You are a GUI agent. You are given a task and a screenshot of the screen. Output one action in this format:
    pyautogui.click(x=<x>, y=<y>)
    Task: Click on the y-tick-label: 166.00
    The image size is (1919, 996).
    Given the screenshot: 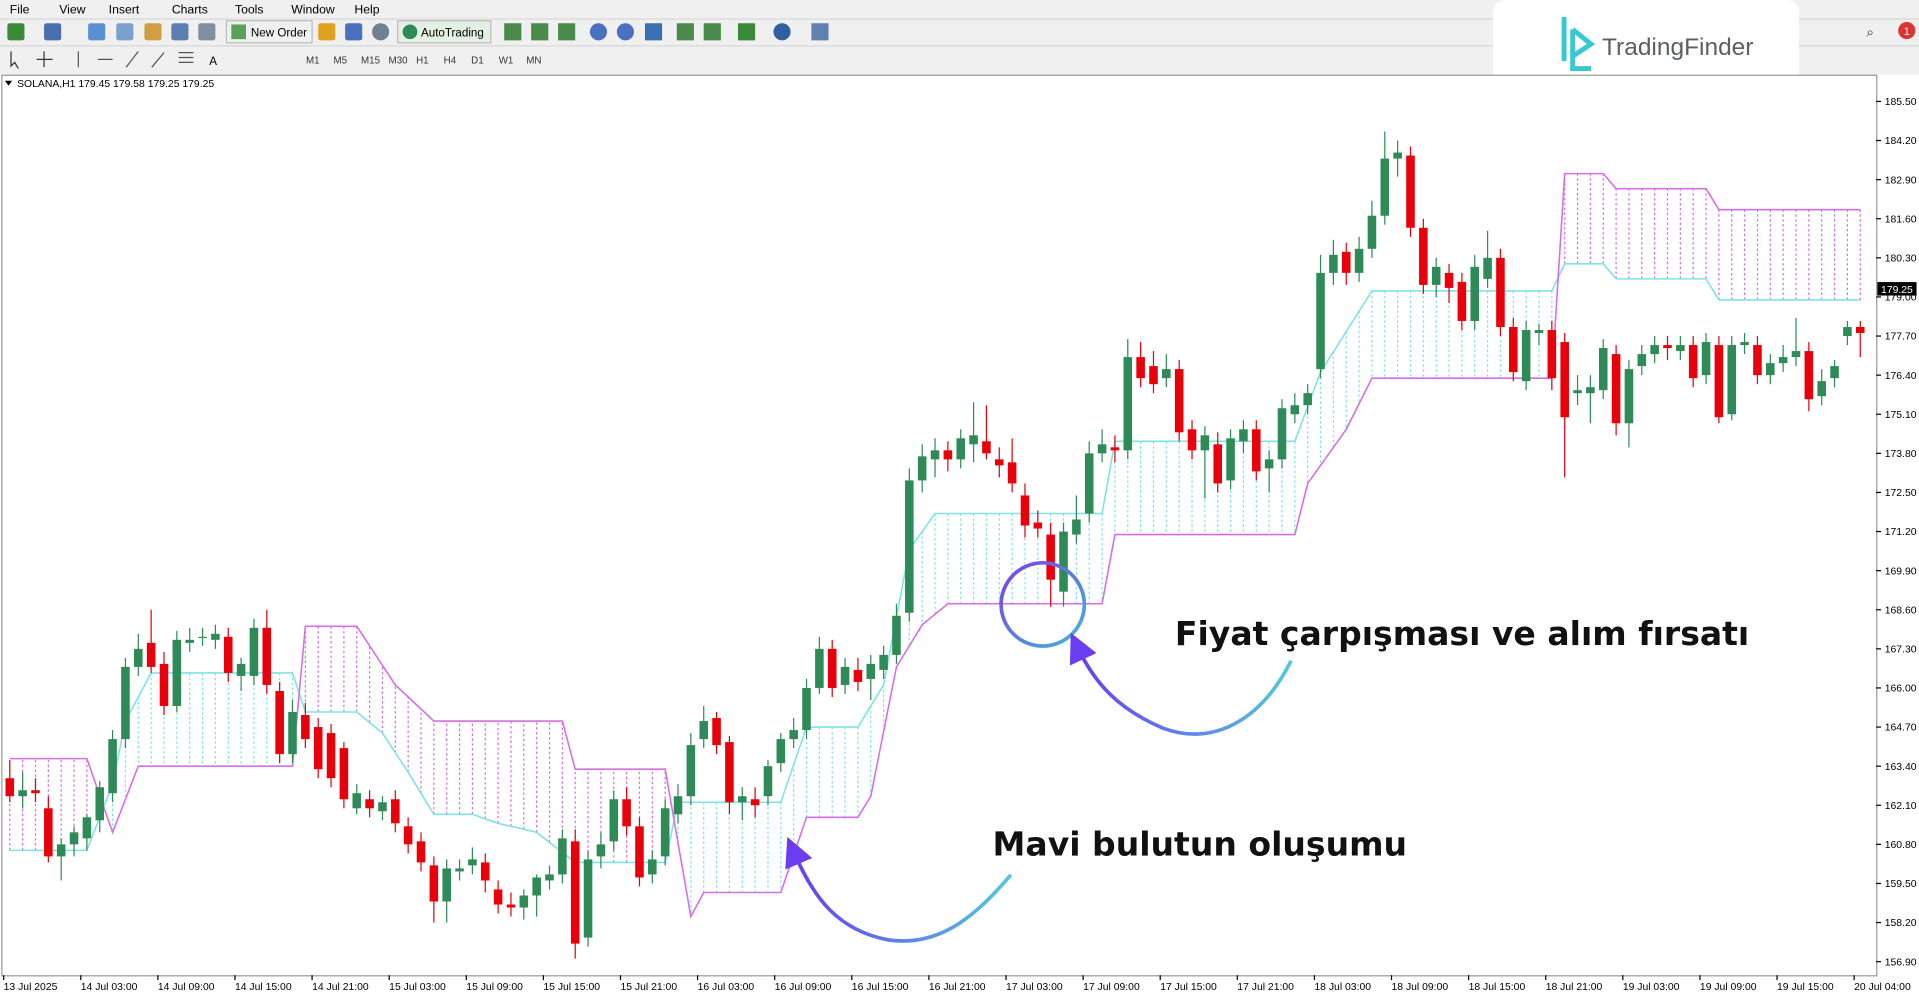 What is the action you would take?
    pyautogui.click(x=1901, y=689)
    